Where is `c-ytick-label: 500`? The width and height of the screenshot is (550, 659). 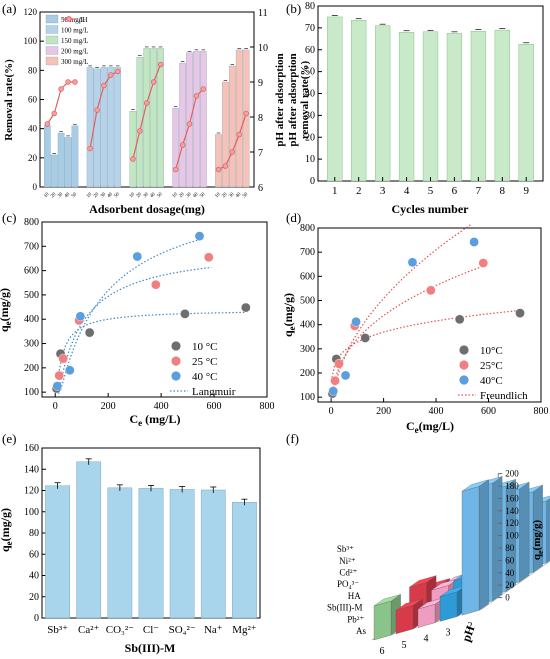
c-ytick-label: 500 is located at coordinates (31, 295).